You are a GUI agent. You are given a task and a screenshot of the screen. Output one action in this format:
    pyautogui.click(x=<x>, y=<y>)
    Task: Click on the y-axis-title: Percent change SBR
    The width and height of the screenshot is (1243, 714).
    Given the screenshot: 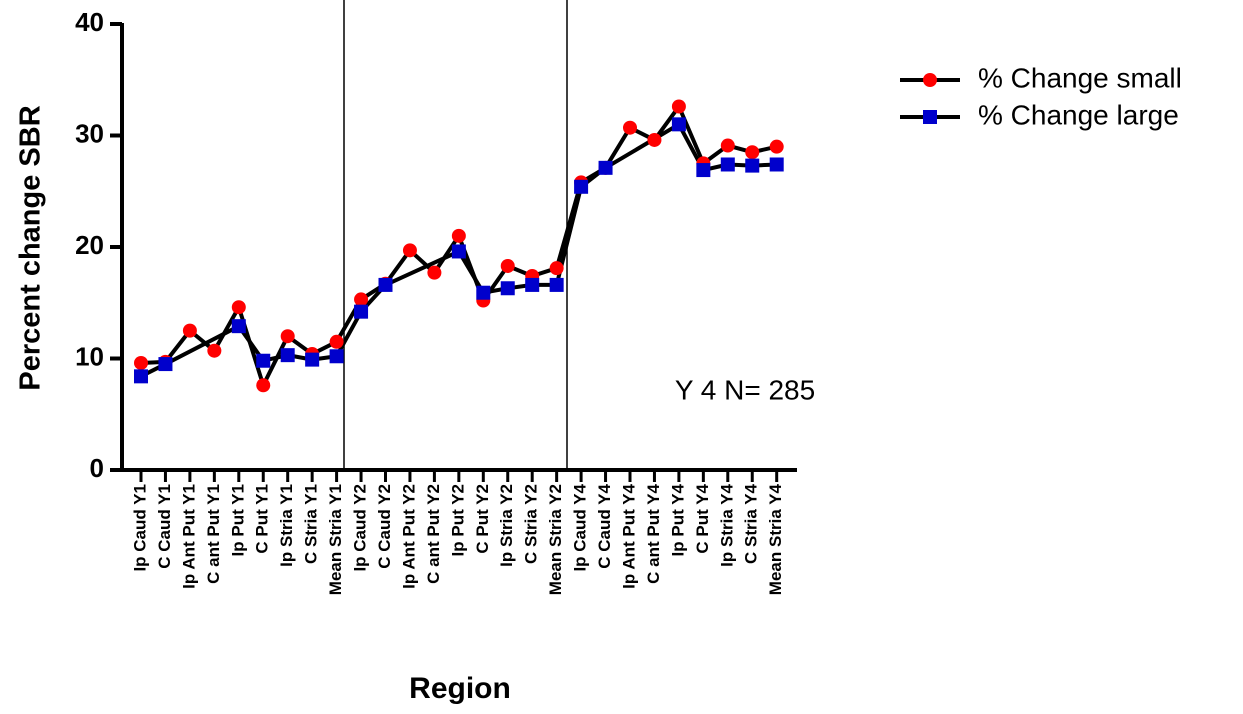 What is the action you would take?
    pyautogui.click(x=31, y=247)
    